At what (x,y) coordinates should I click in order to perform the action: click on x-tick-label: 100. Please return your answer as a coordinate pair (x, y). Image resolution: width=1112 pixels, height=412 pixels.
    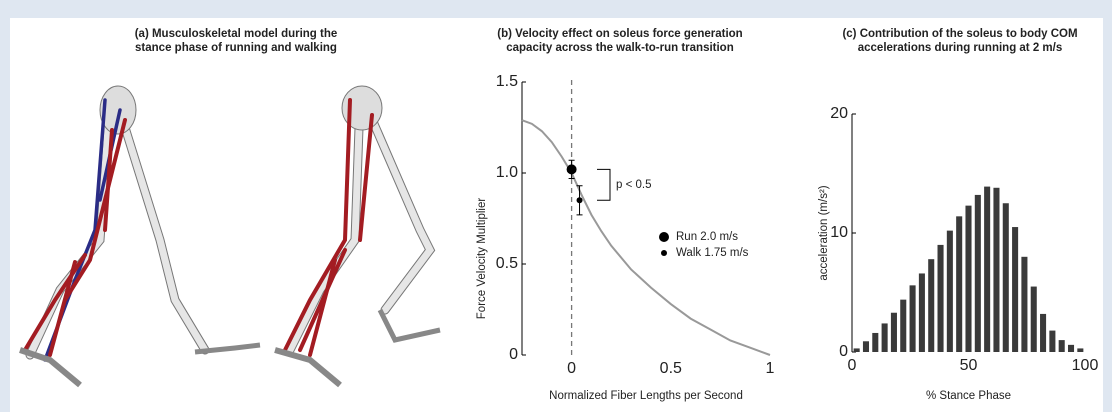
    Looking at the image, I should click on (1085, 365).